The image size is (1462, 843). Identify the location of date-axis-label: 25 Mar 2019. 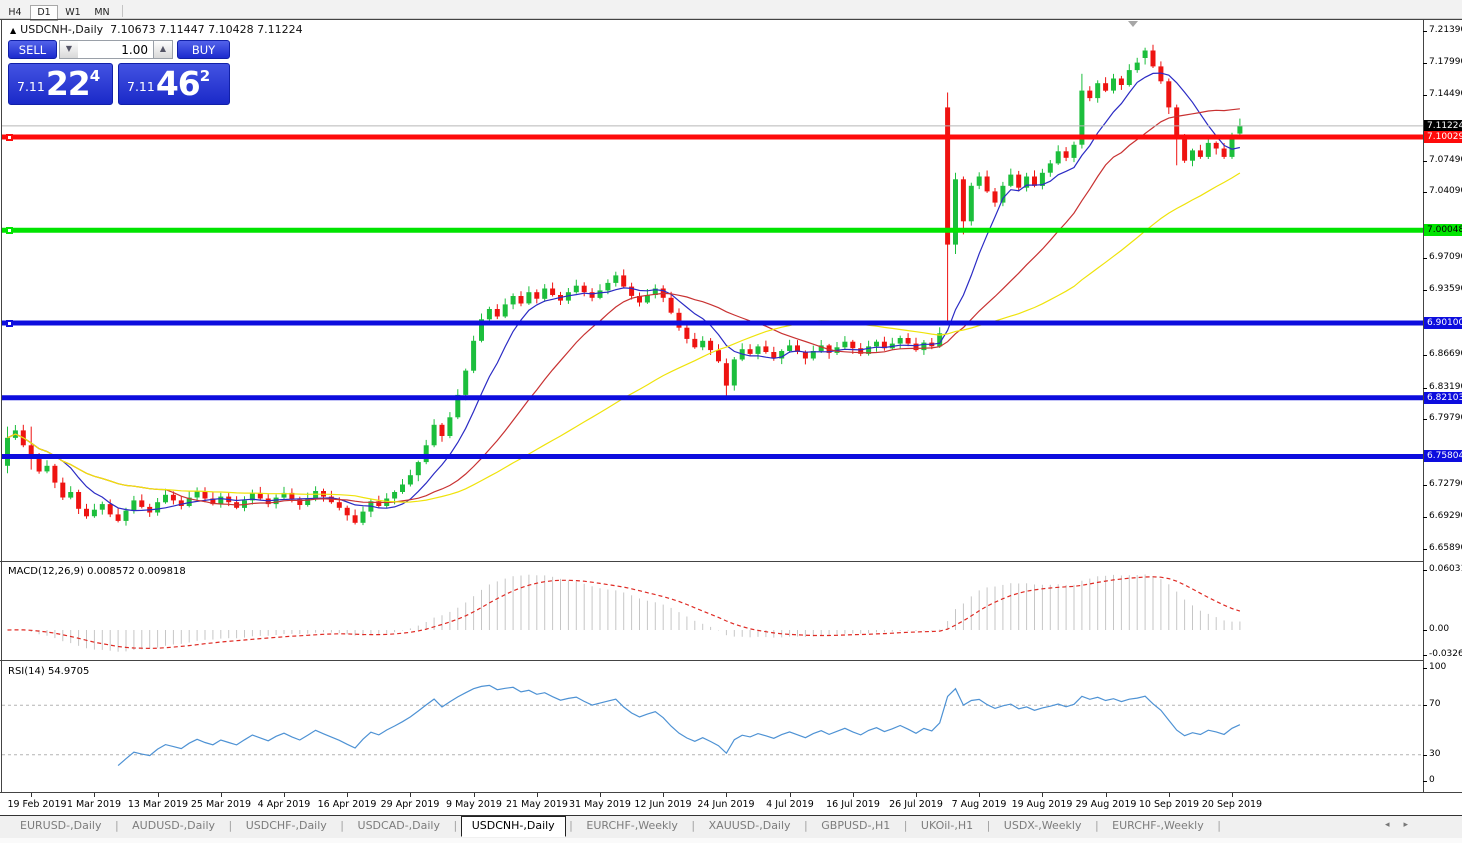
(221, 804).